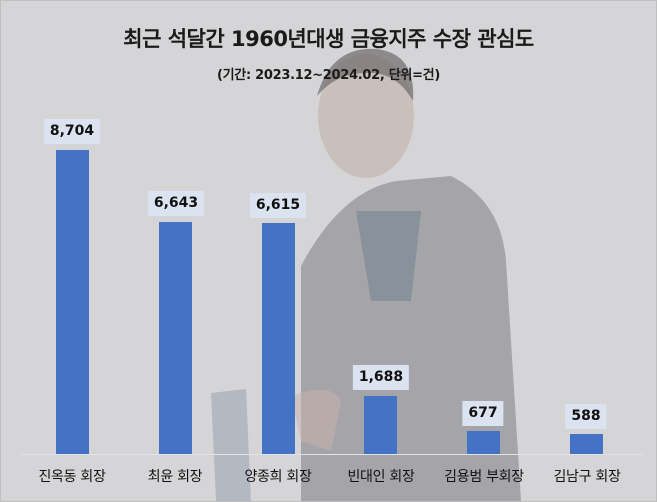 Image resolution: width=657 pixels, height=502 pixels. Describe the element at coordinates (72, 477) in the screenshot. I see `x-label-0: 진옥동 회장` at that location.